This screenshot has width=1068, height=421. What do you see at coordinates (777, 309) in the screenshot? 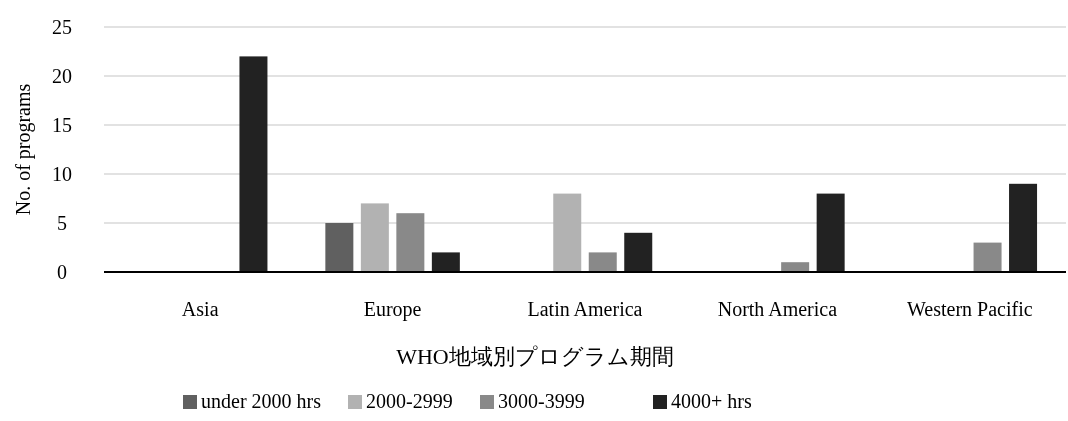
I see `x-tick-label: North America` at bounding box center [777, 309].